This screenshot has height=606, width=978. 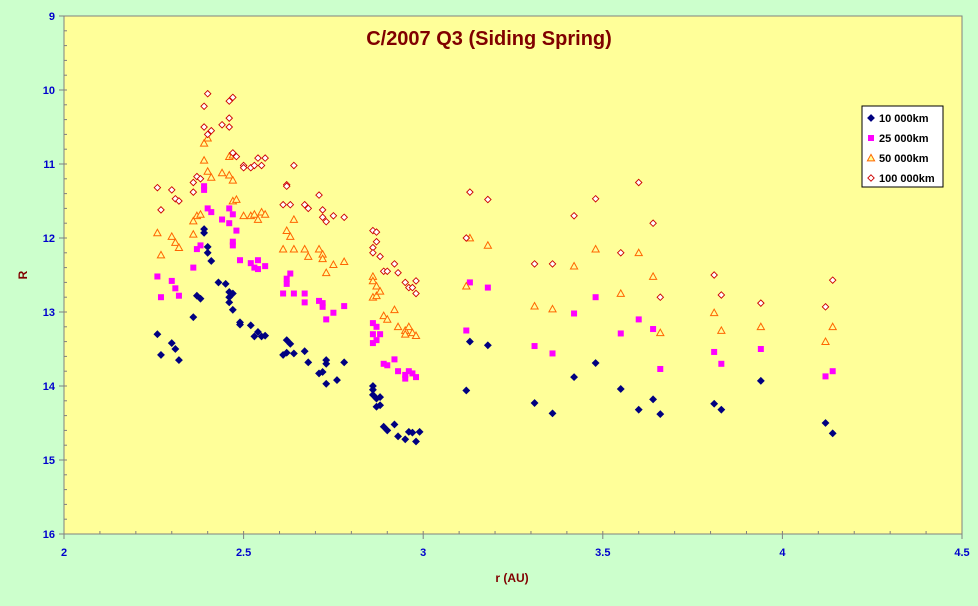 I want to click on x-tick-label: 4, so click(x=782, y=553).